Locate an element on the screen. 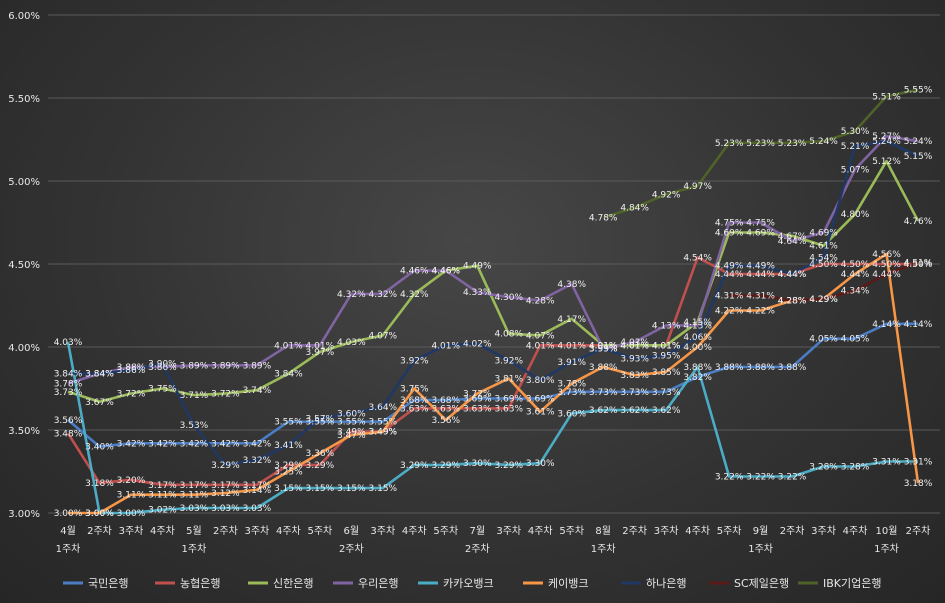  legend-label: 신한은행 is located at coordinates (293, 583).